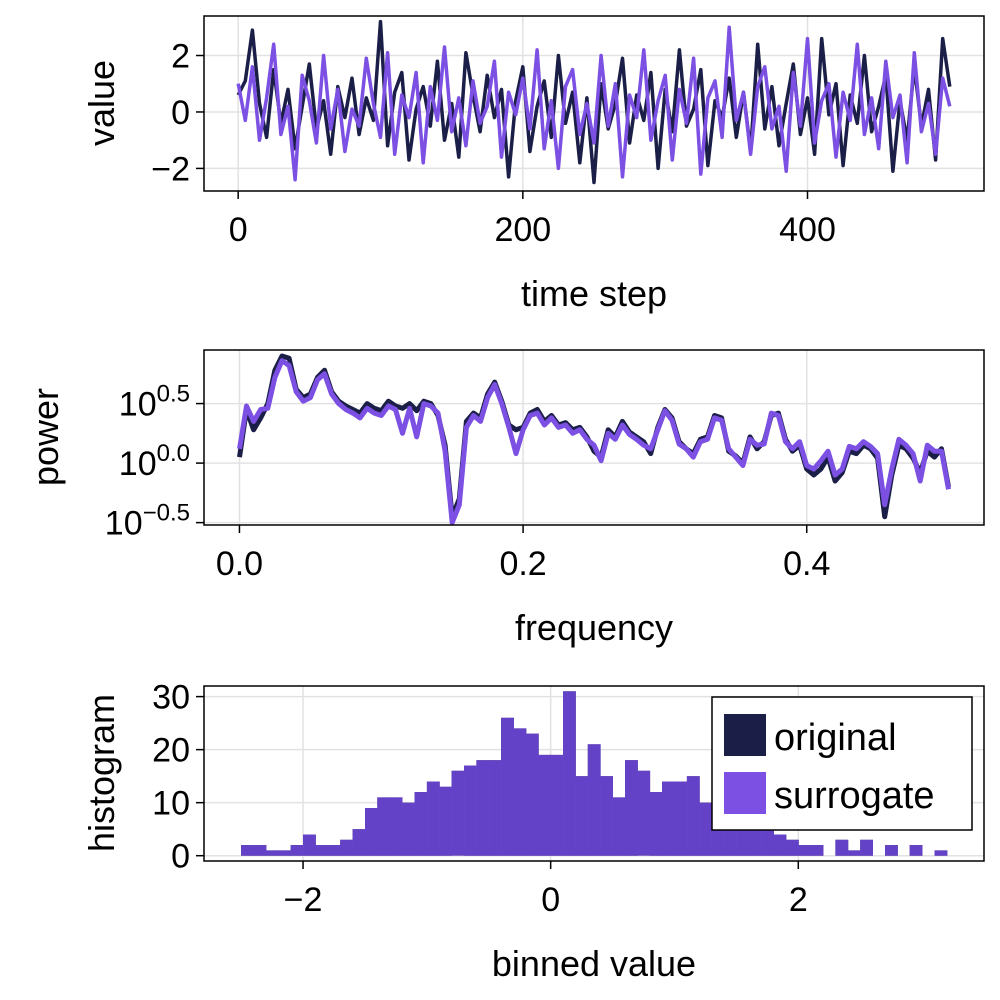 The height and width of the screenshot is (1000, 1000). What do you see at coordinates (171, 804) in the screenshot?
I see `y-tick-label: 10` at bounding box center [171, 804].